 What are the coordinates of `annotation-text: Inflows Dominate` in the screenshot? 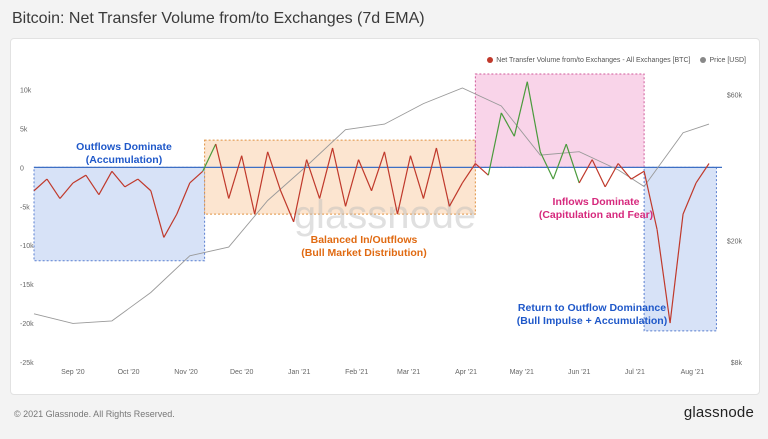 It's located at (596, 202).